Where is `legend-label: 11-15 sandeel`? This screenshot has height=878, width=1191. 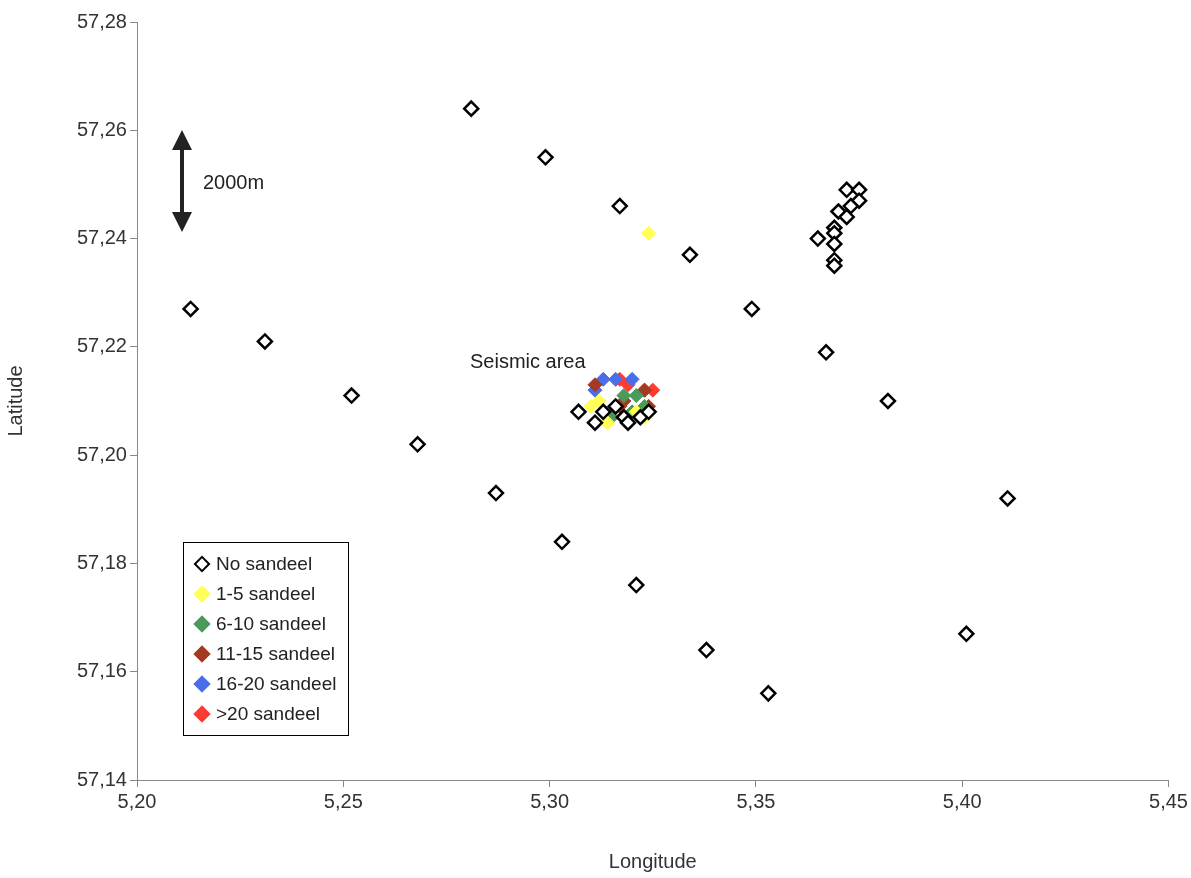
legend-label: 11-15 sandeel is located at coordinates (276, 654).